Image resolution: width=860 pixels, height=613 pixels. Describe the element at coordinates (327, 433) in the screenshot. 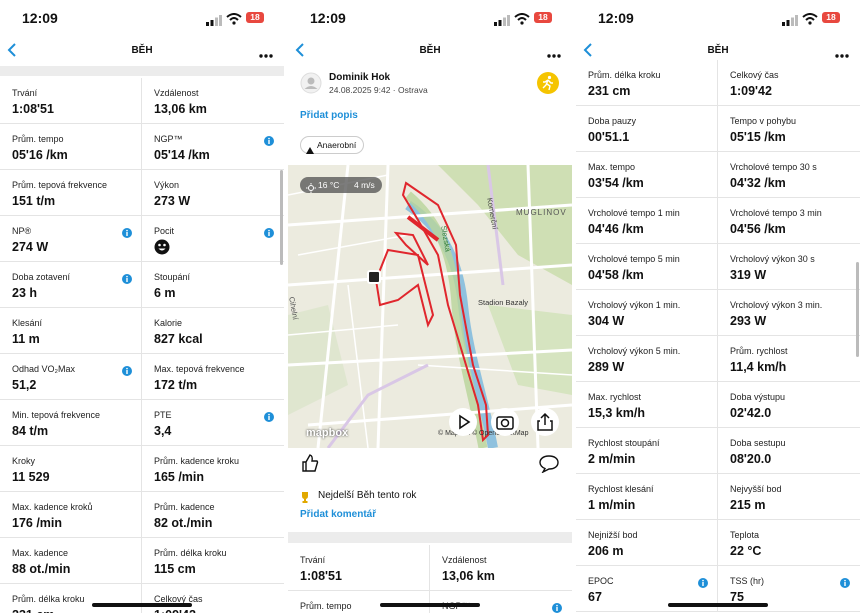

I see `map-logo: mapbox` at that location.